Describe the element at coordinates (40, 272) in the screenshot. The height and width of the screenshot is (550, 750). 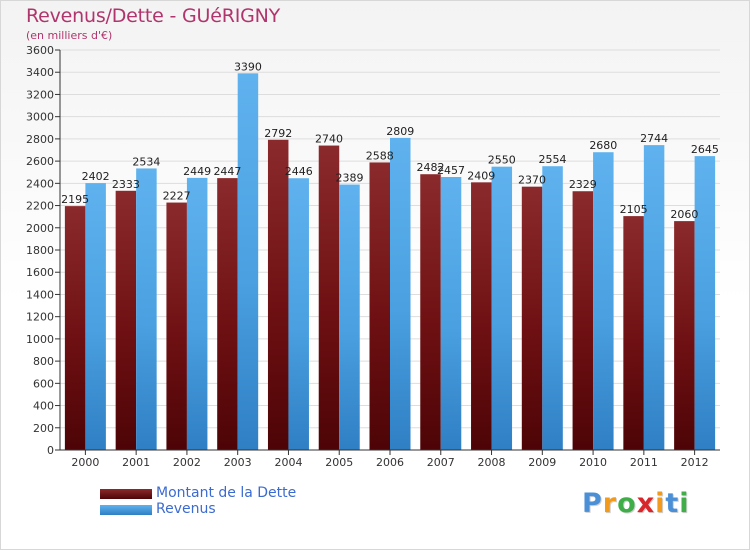
I see `y-tick-label: 1600` at that location.